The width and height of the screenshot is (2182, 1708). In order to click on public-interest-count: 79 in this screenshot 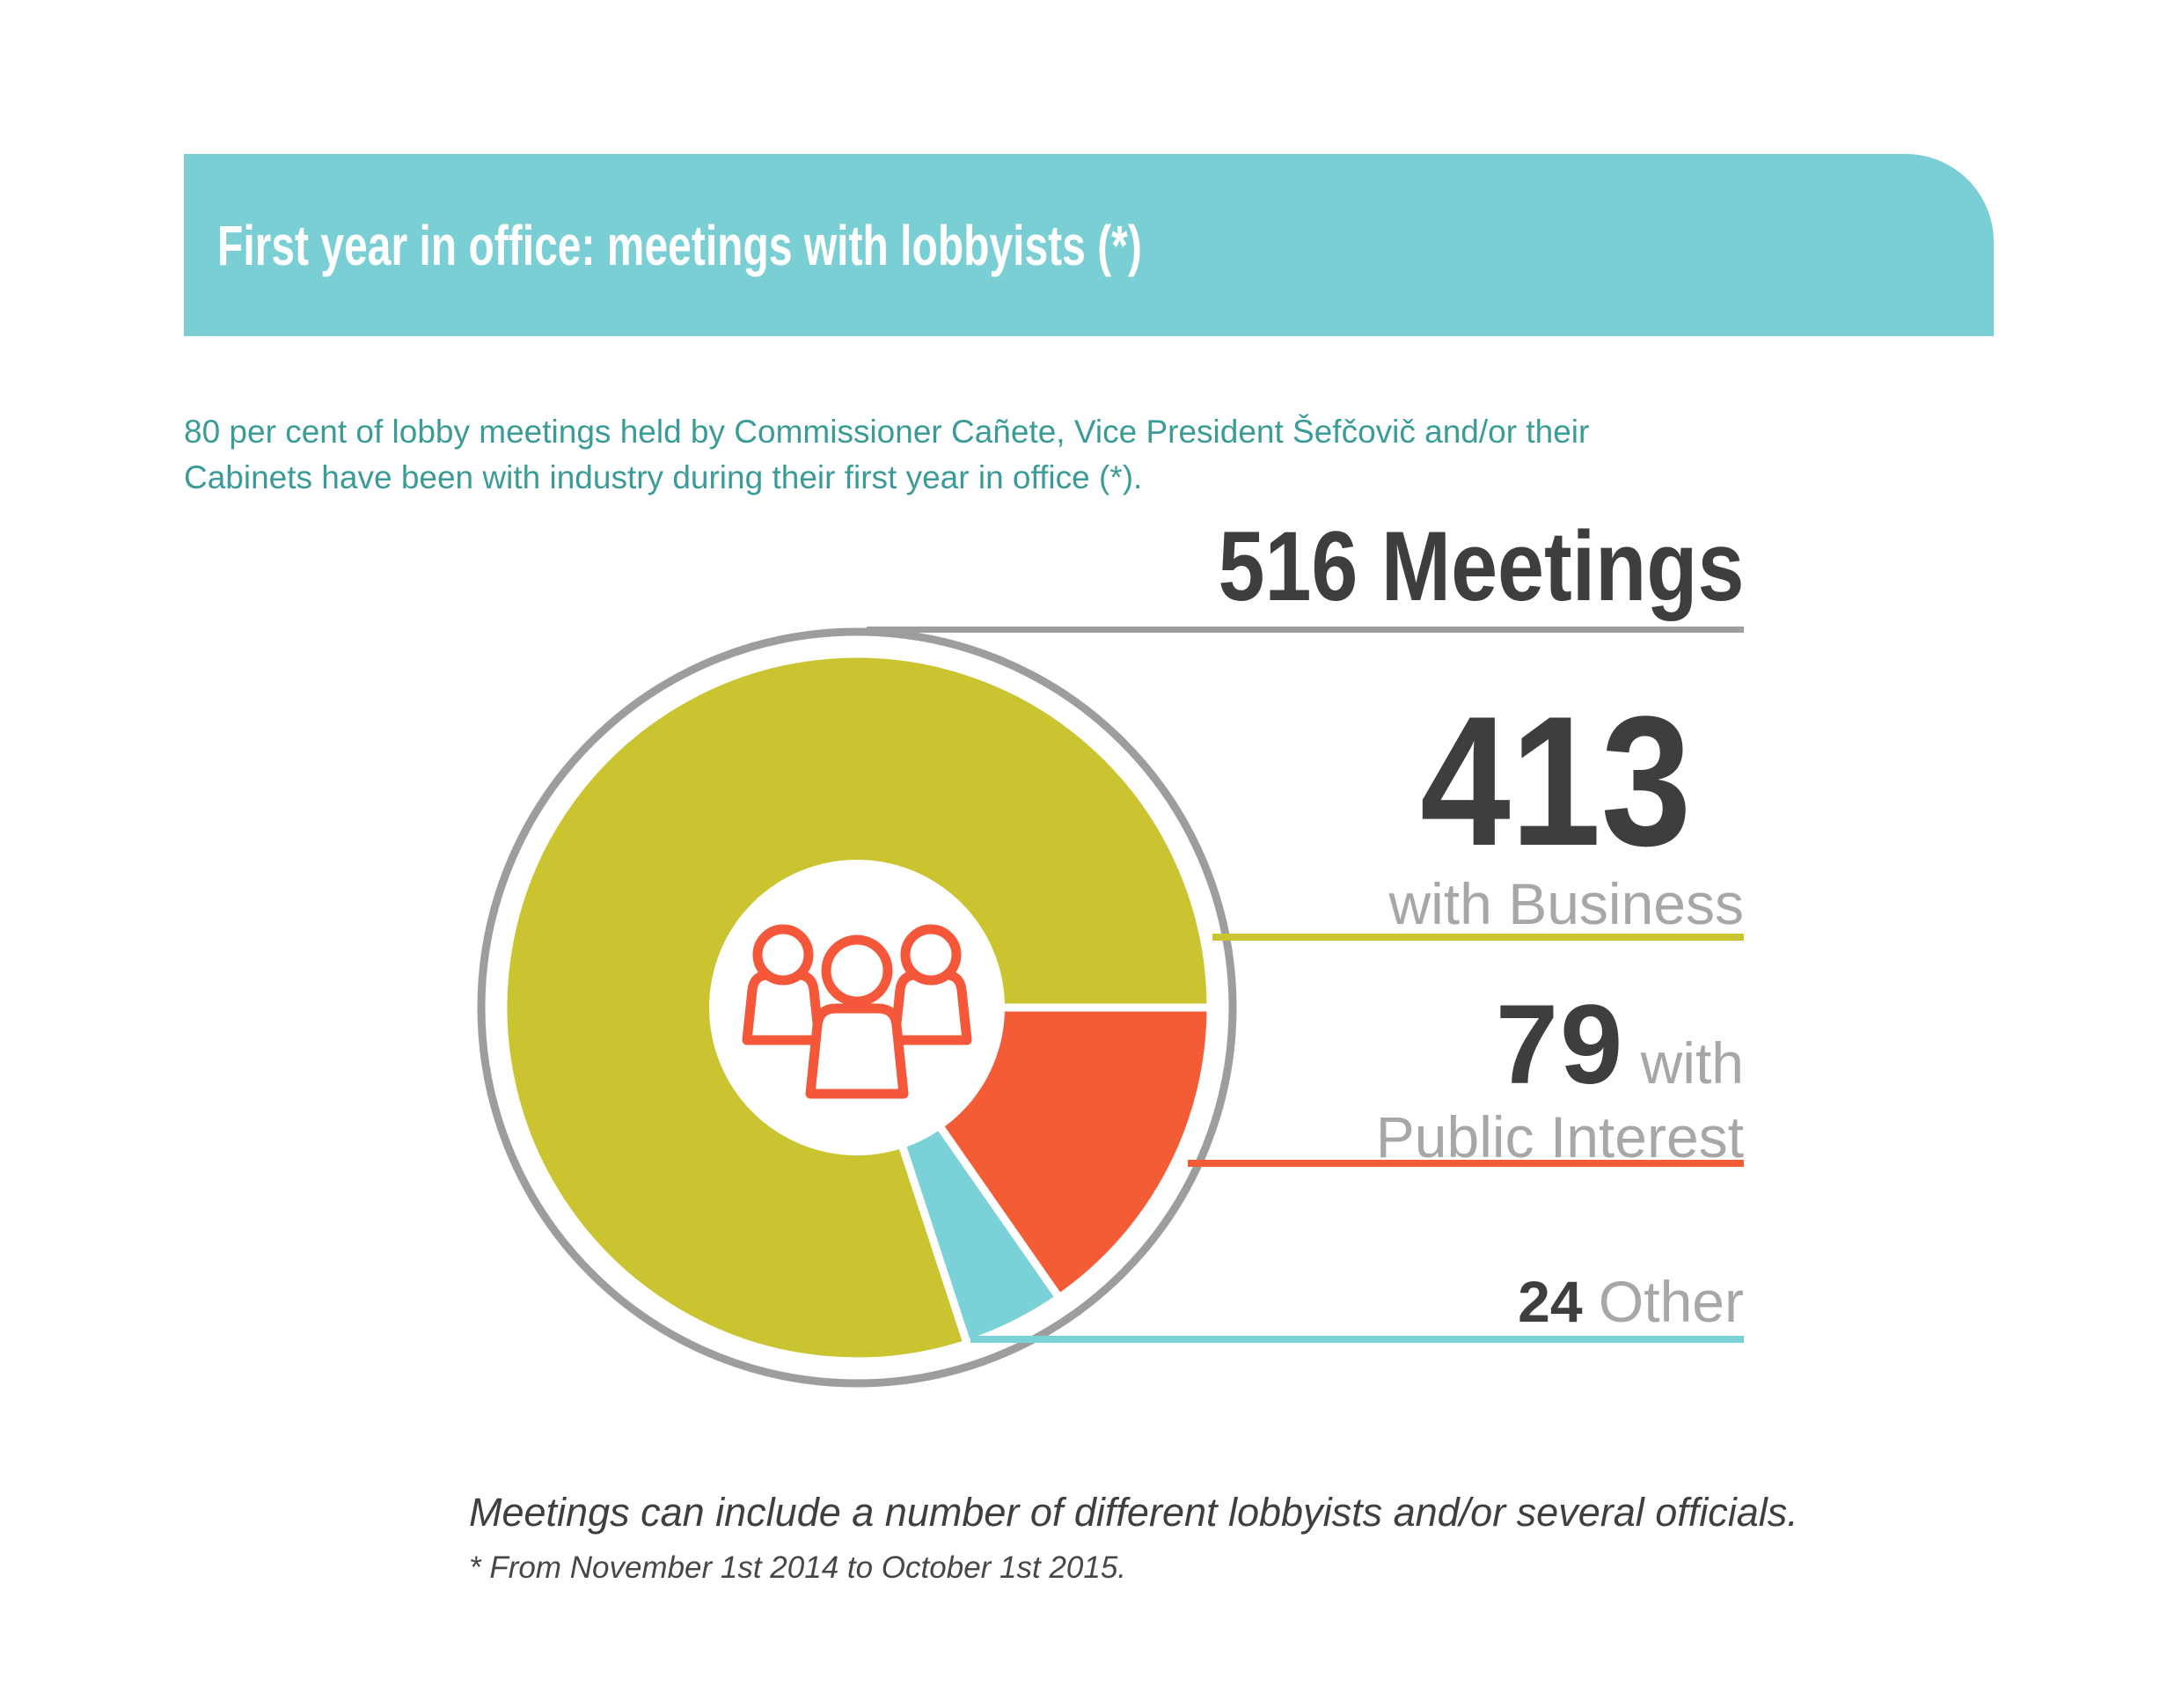, I will do `click(1560, 1045)`.